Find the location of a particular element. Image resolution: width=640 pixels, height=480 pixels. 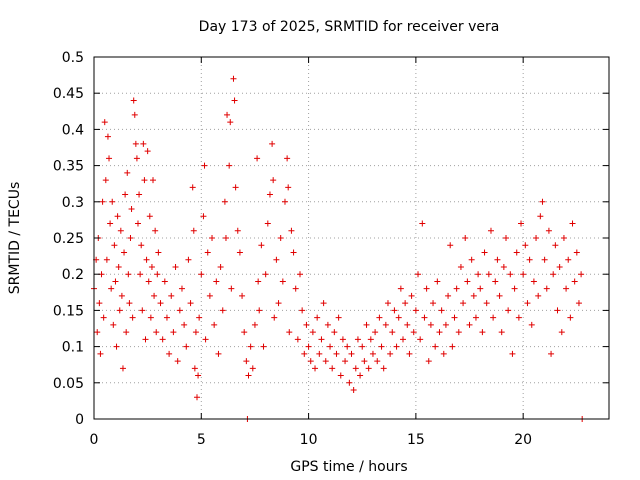

y-tick-label: 0.3 is located at coordinates (73, 203).